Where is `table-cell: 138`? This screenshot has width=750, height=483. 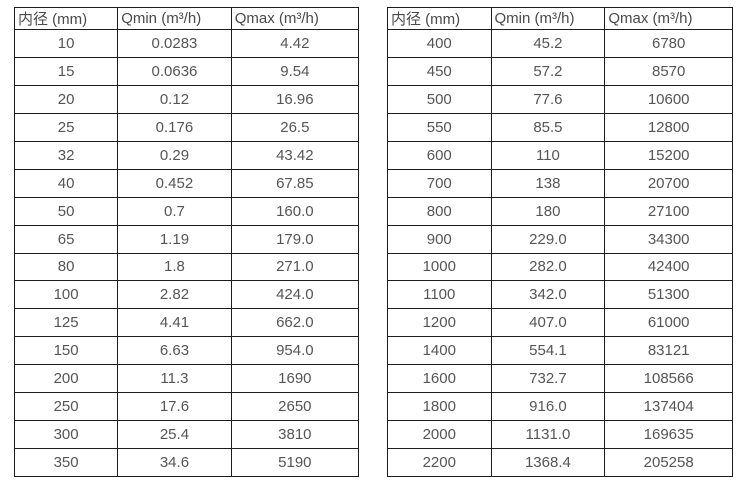 table-cell: 138 is located at coordinates (548, 183).